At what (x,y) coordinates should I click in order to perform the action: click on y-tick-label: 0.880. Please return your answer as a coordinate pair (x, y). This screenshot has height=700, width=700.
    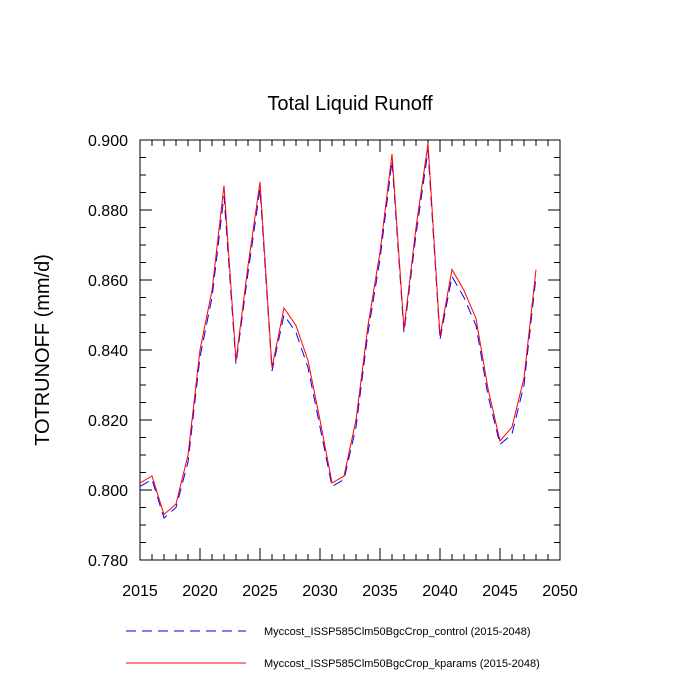
    Looking at the image, I should click on (108, 211).